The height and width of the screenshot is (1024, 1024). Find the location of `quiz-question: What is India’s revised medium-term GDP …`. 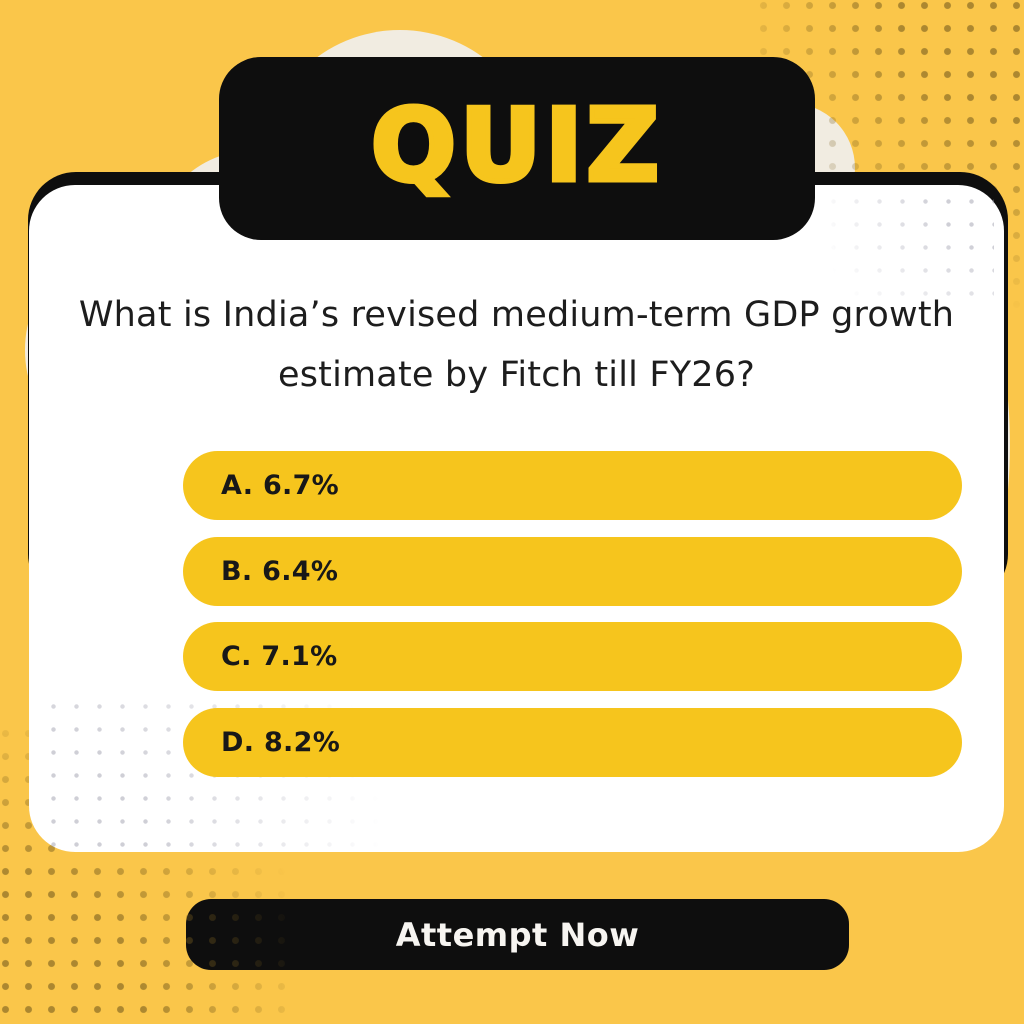

quiz-question: What is India’s revised medium-term GDP … is located at coordinates (516, 345).